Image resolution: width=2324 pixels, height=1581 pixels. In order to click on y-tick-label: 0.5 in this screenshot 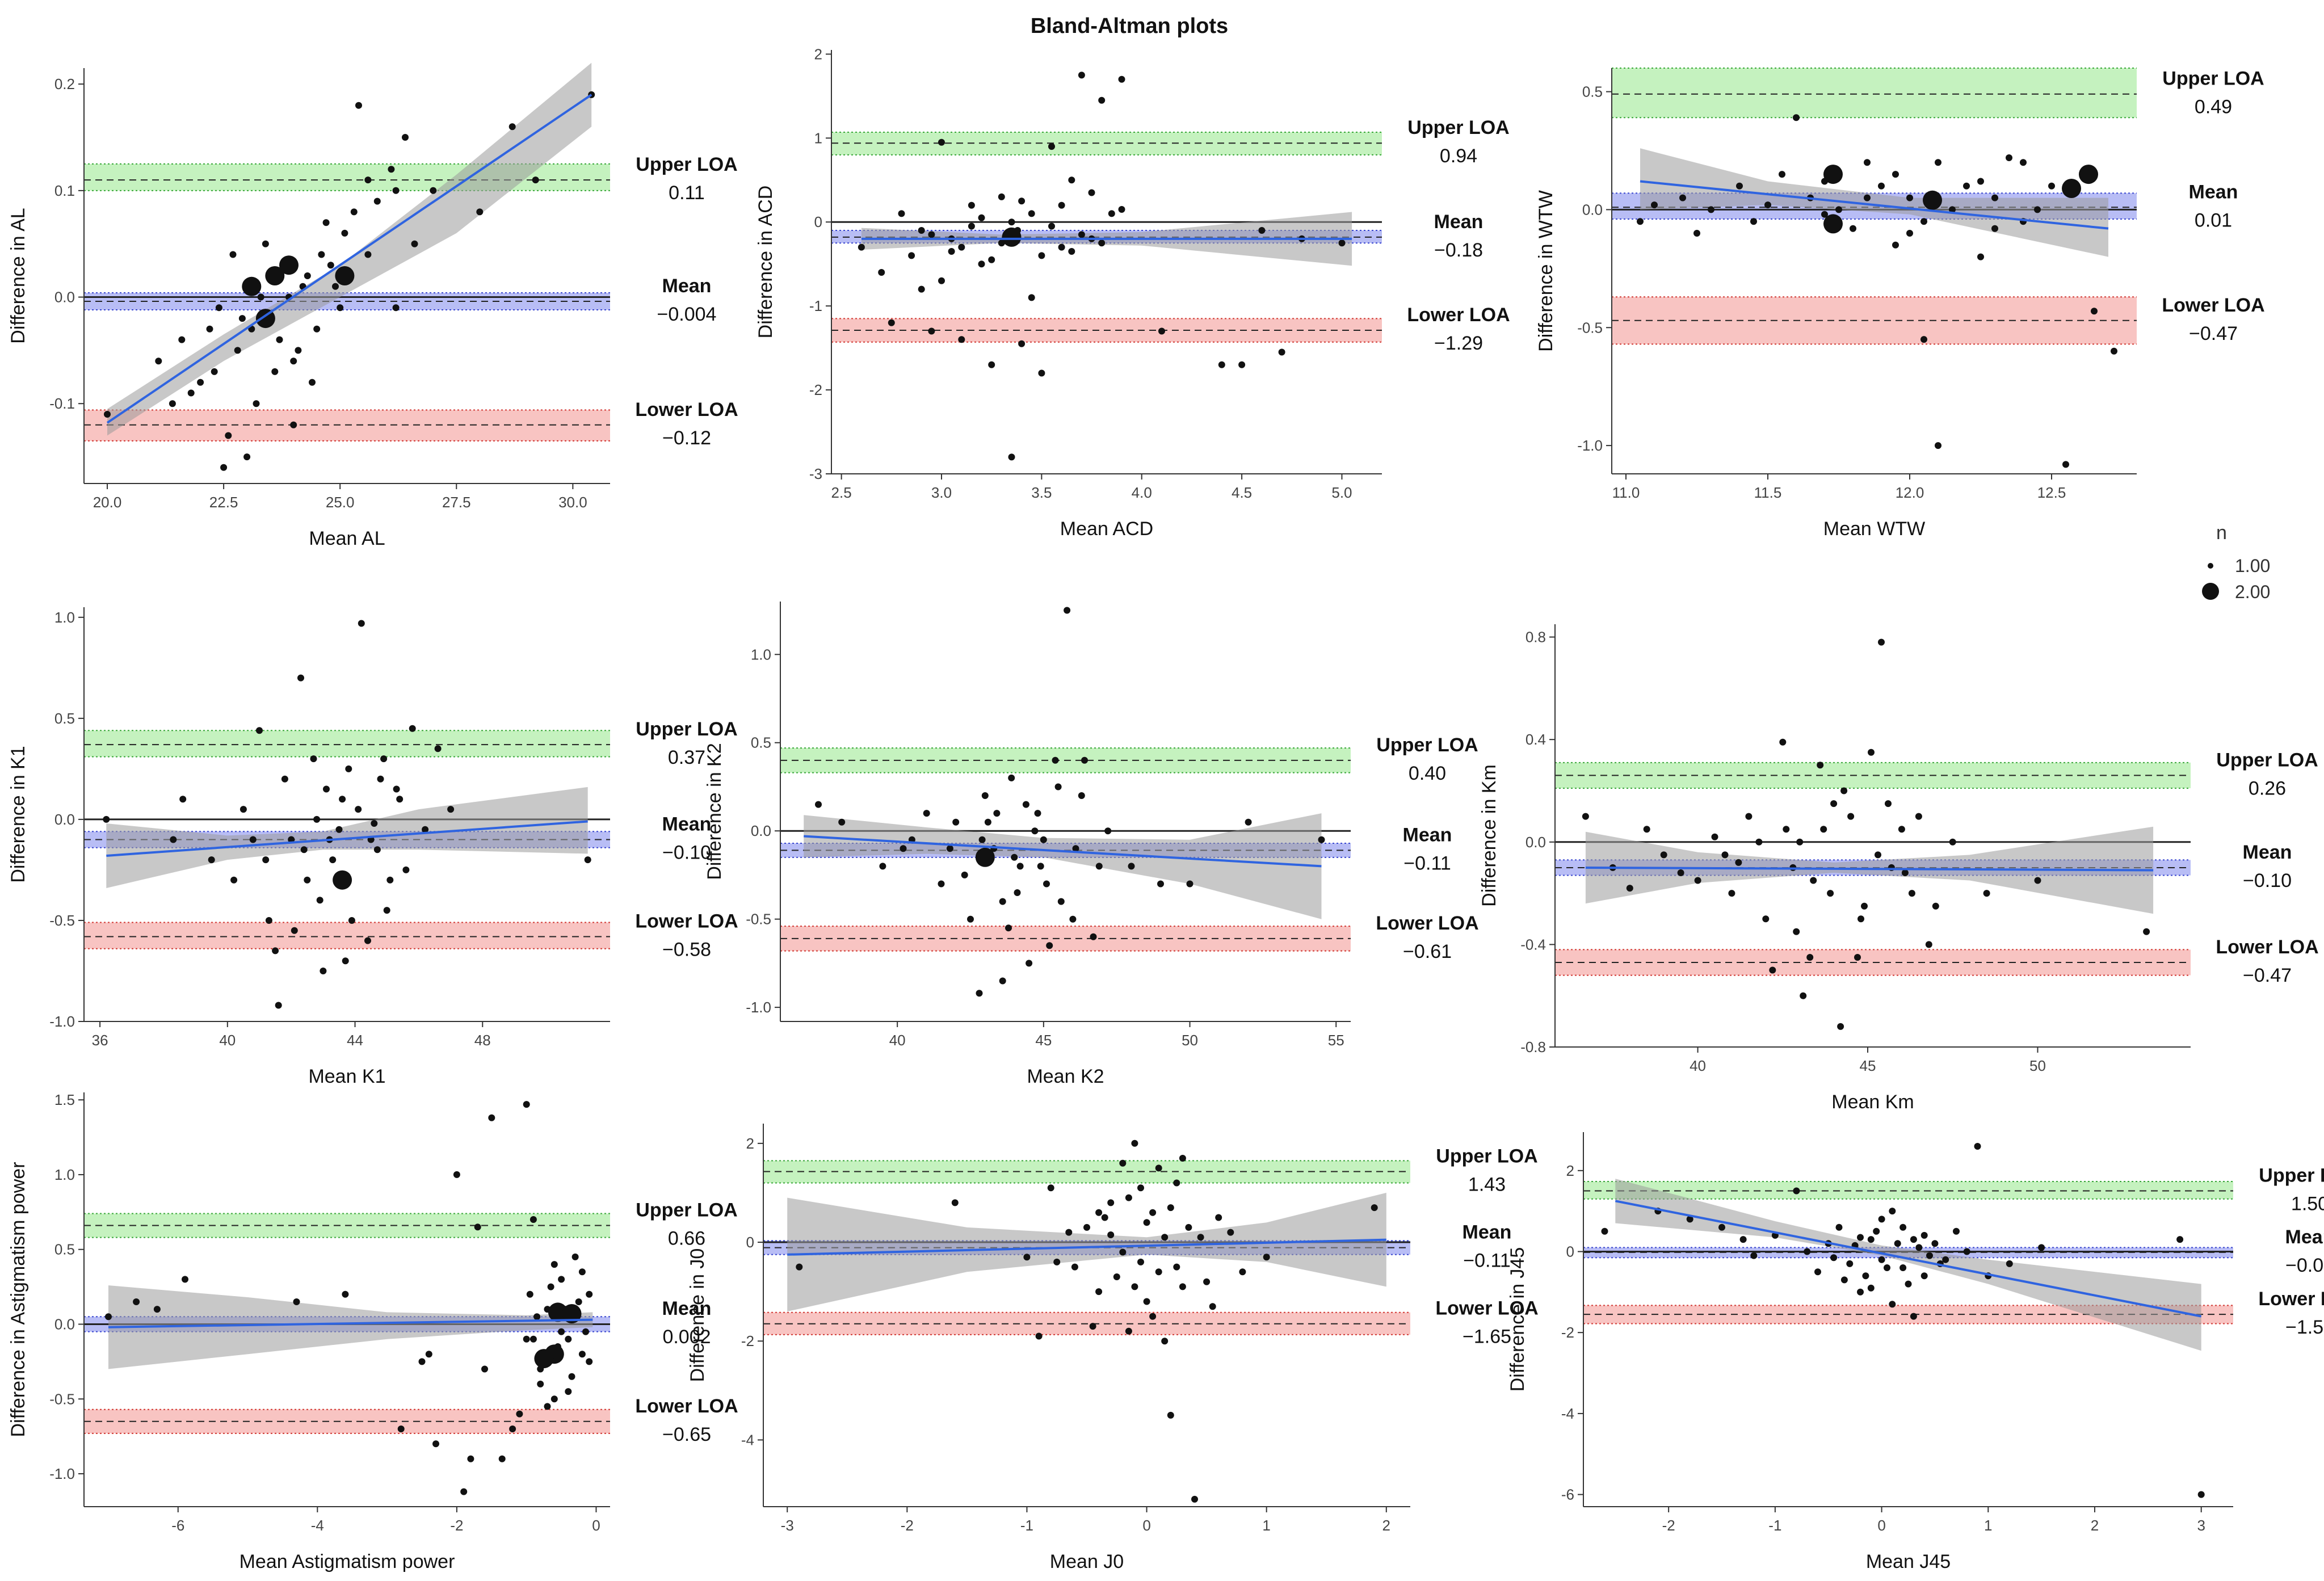, I will do `click(64, 719)`.